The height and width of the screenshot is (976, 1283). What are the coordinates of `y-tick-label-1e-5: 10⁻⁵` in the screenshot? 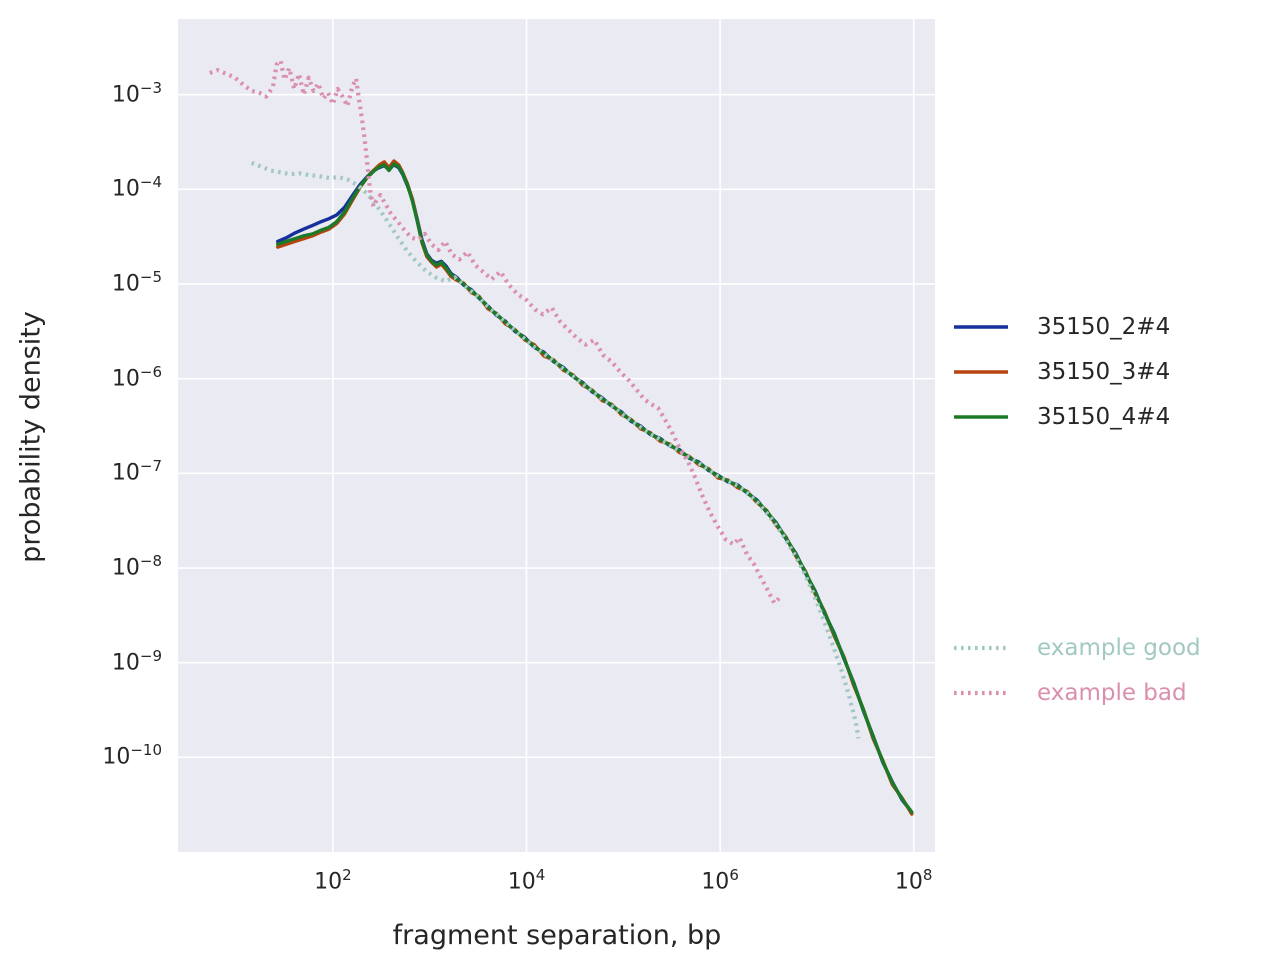 It's located at (136, 282).